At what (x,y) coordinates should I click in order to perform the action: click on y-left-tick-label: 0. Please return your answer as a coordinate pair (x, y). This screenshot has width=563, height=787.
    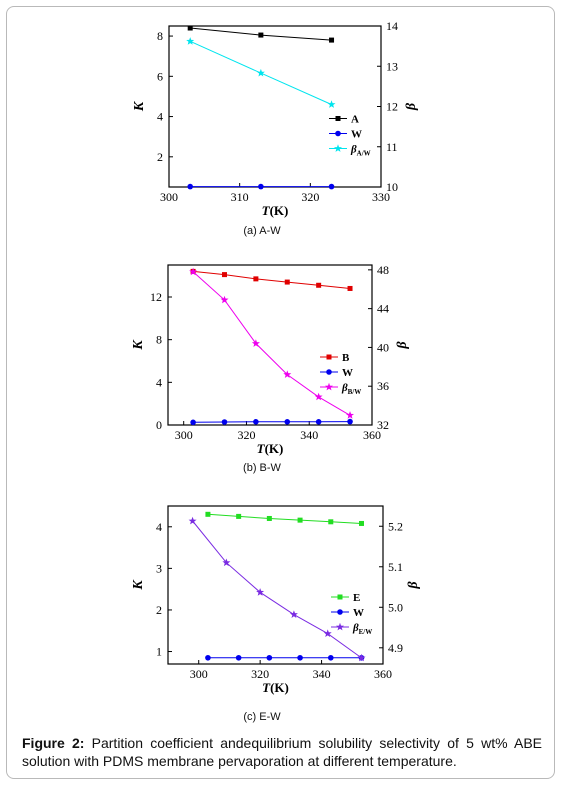
    Looking at the image, I should click on (159, 425).